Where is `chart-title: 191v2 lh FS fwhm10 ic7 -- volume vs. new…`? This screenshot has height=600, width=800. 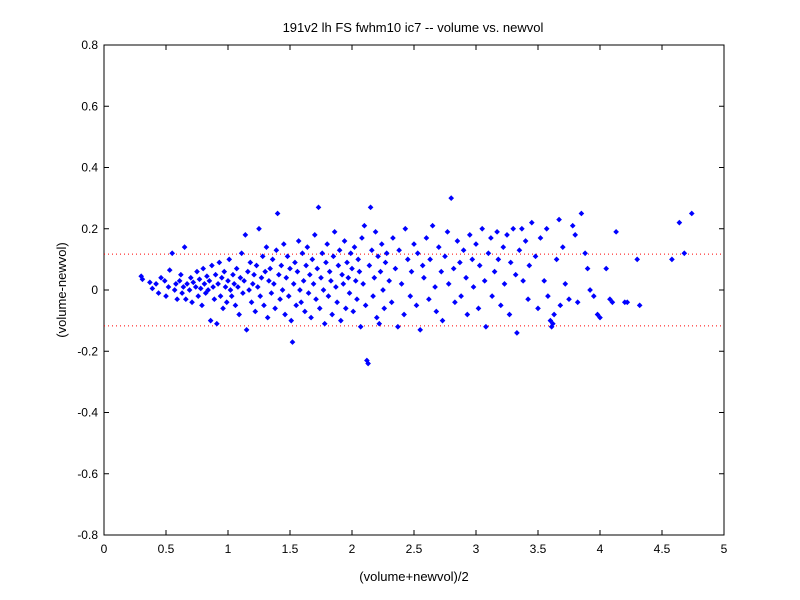 chart-title: 191v2 lh FS fwhm10 ic7 -- volume vs. new… is located at coordinates (413, 27).